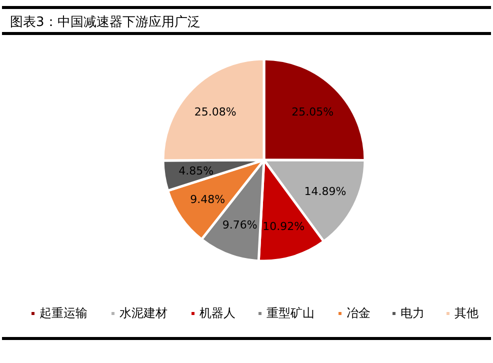 This screenshot has height=363, width=493. I want to click on data-label: 25.08%, so click(215, 112).